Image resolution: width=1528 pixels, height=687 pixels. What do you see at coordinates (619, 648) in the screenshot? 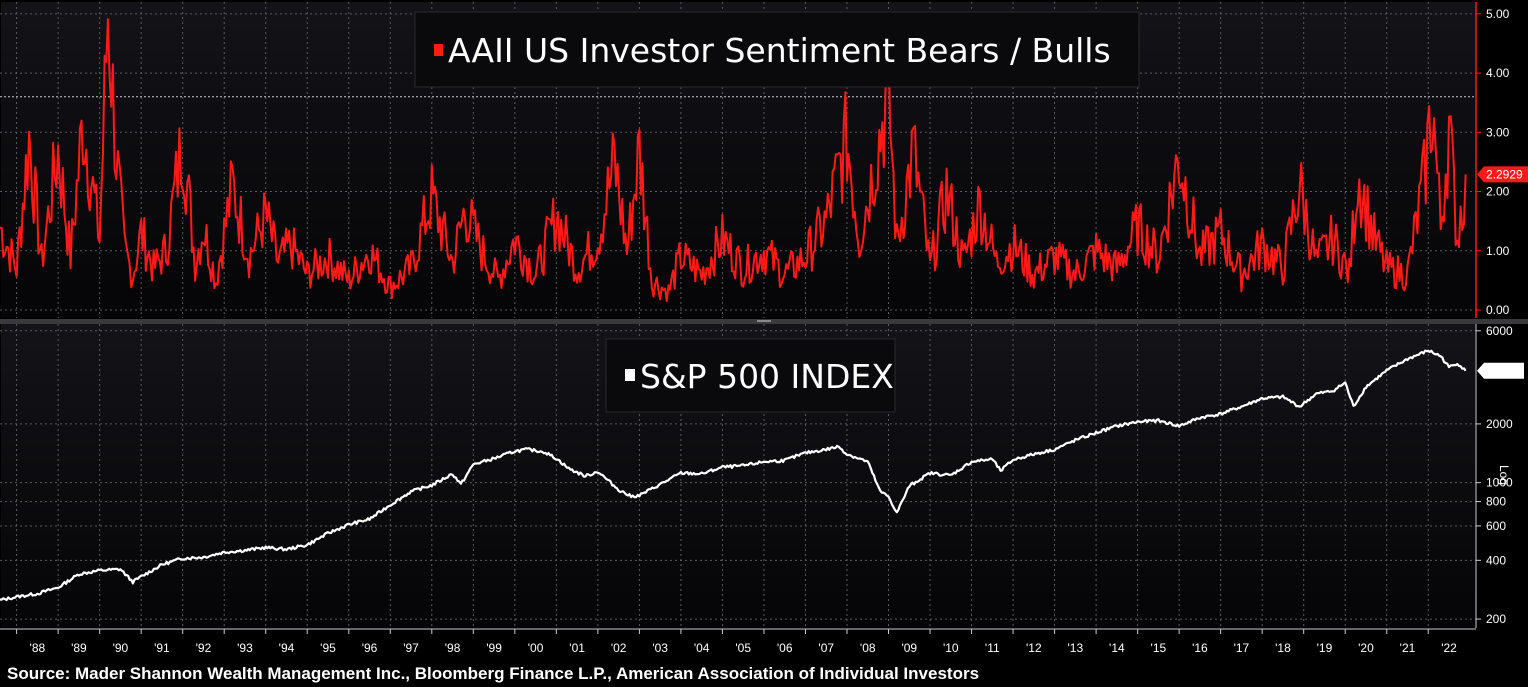
I see `x-tick-label: '02` at bounding box center [619, 648].